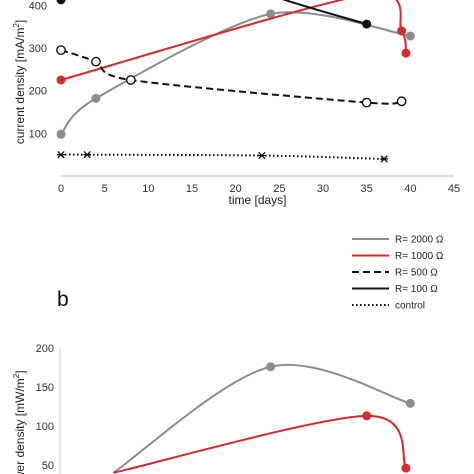  Describe the element at coordinates (419, 256) in the screenshot. I see `legend-label: R= 1000 Ω` at that location.